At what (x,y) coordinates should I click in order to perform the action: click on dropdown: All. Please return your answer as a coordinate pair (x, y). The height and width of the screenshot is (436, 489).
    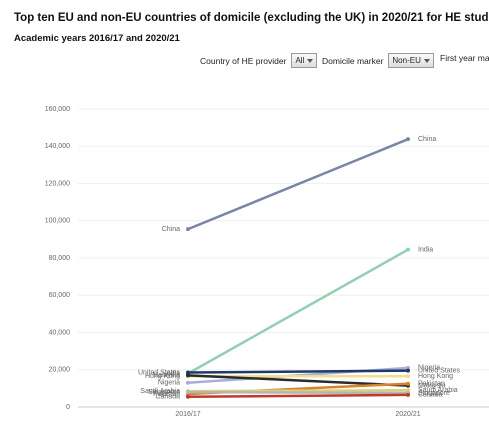
    Looking at the image, I should click on (304, 60).